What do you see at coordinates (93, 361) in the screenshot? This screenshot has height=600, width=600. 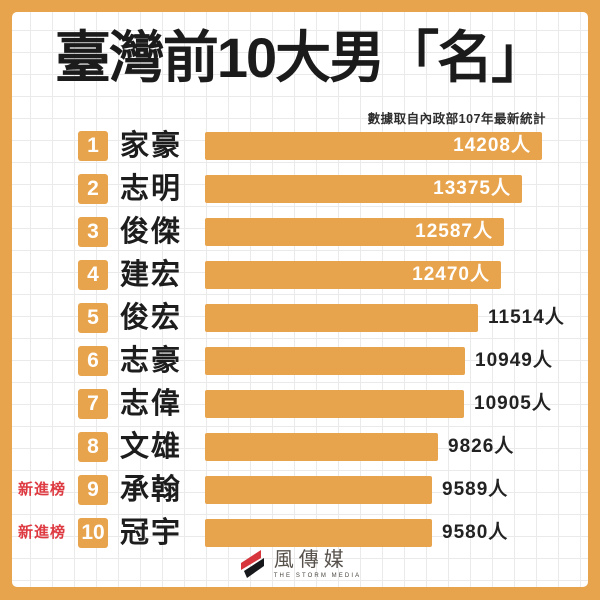 I see `rank-number: 6` at bounding box center [93, 361].